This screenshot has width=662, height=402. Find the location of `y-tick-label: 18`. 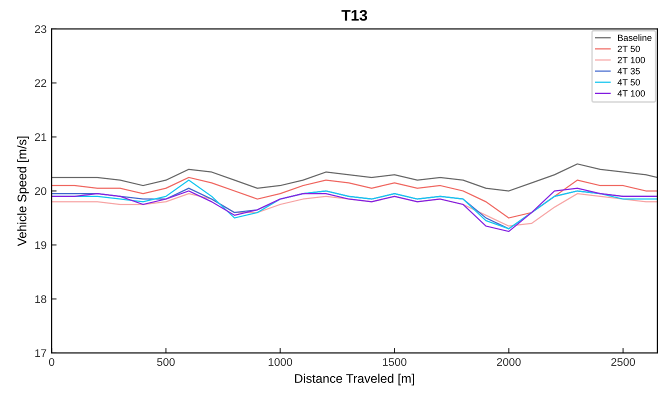

y-tick-label: 18 is located at coordinates (40, 299).